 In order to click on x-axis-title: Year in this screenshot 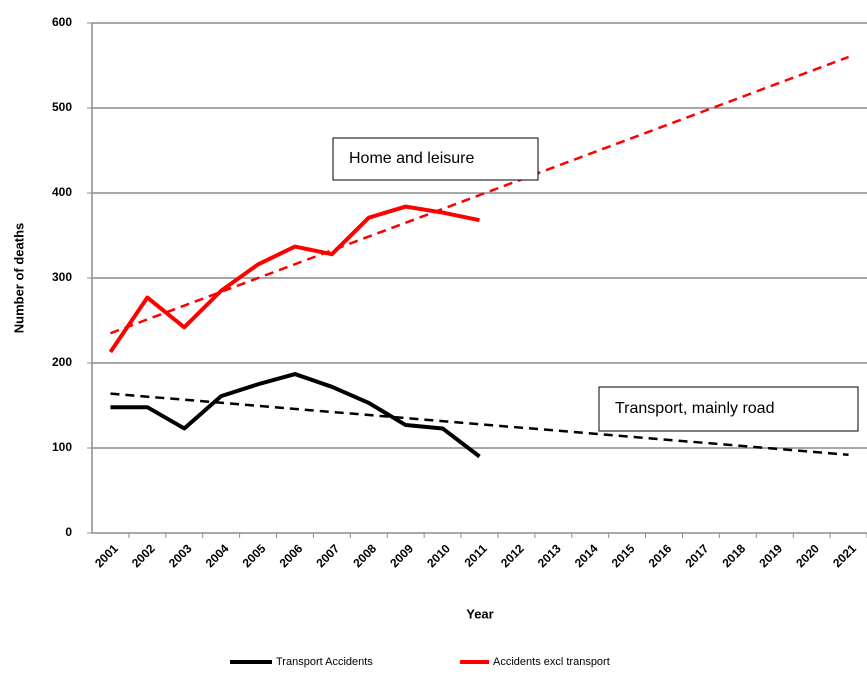, I will do `click(479, 613)`.